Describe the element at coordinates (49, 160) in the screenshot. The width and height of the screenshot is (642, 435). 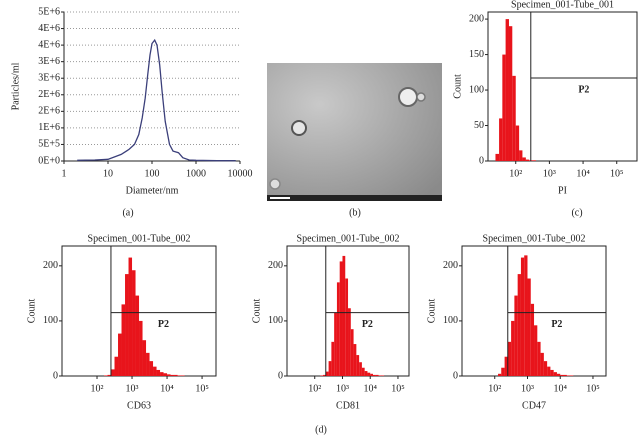
I see `y-tick-label: 0E+0` at that location.